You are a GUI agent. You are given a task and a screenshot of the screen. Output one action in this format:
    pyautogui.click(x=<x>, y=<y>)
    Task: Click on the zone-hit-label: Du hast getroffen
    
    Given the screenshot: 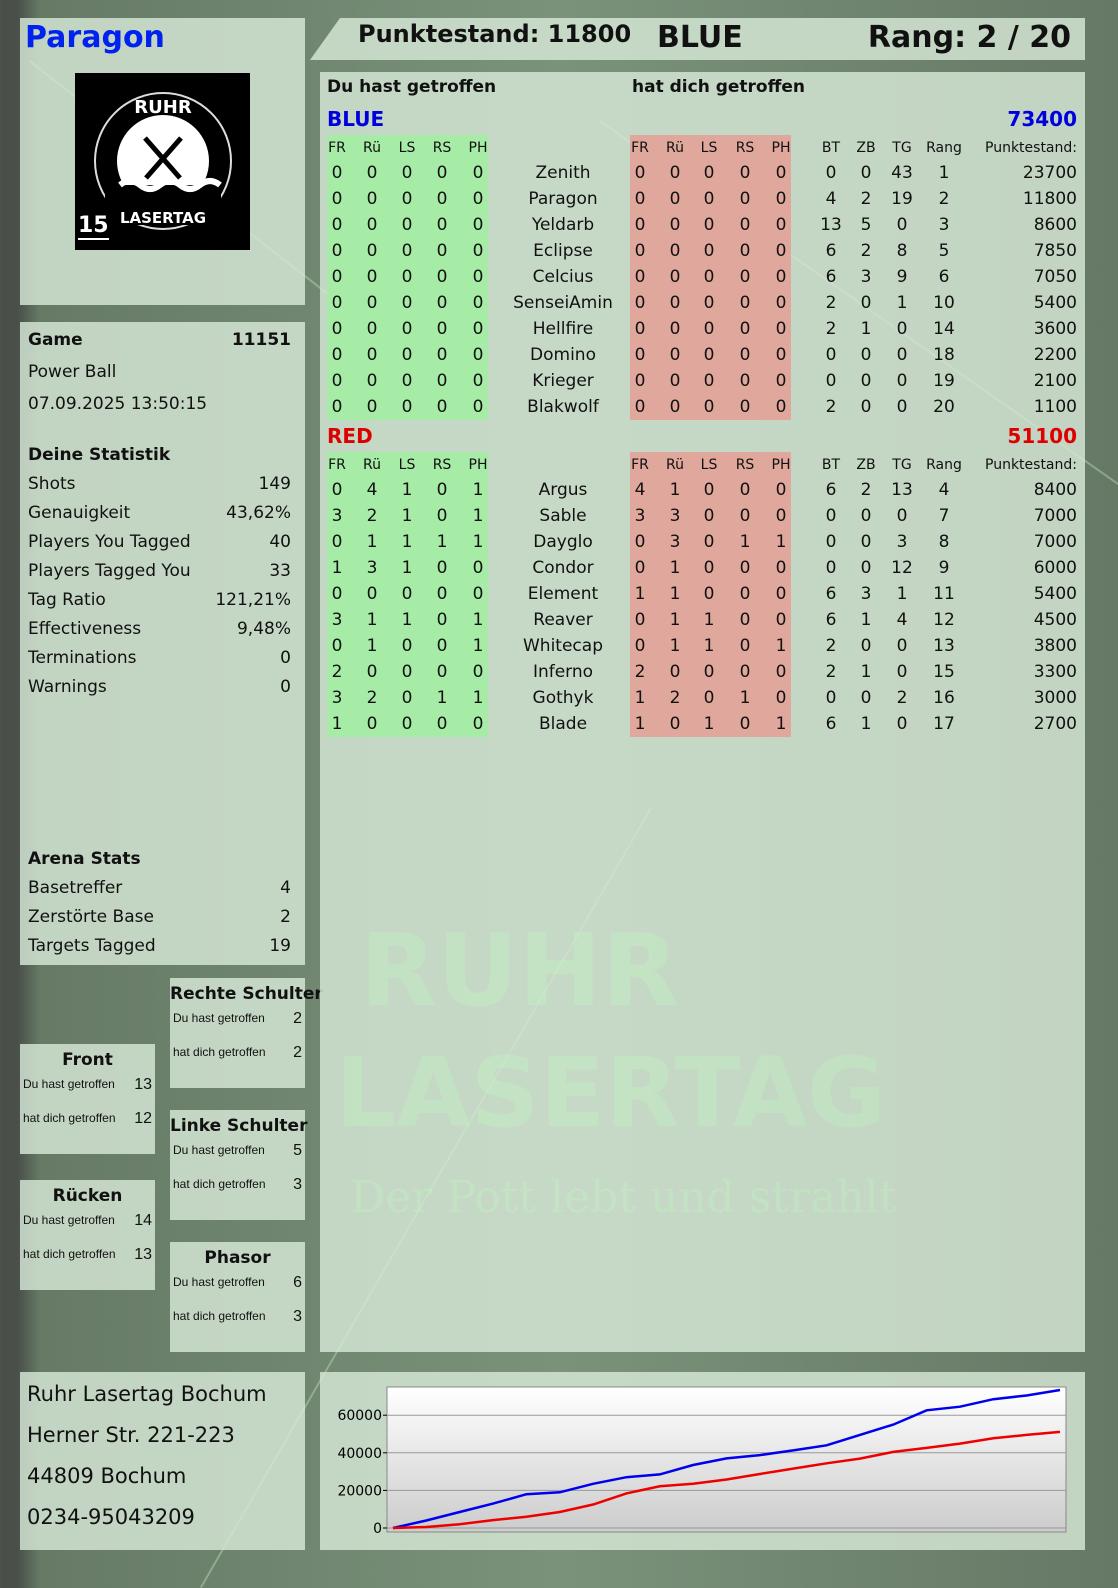 What is the action you would take?
    pyautogui.click(x=219, y=1018)
    